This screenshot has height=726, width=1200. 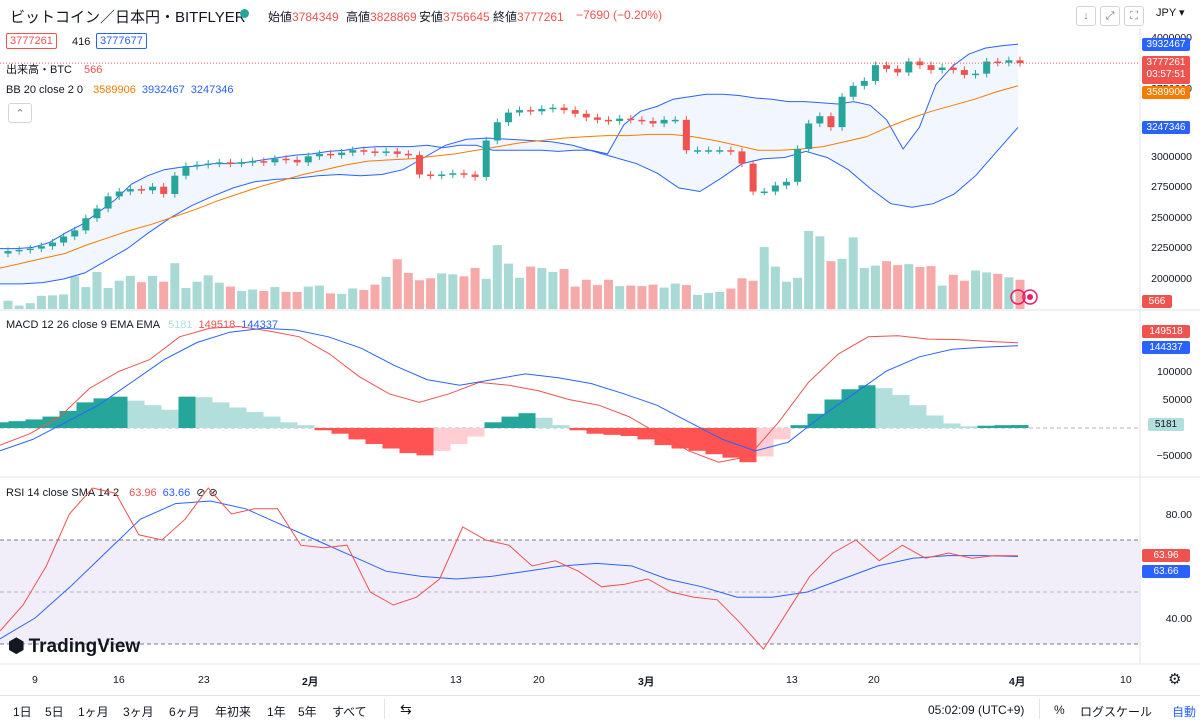 What do you see at coordinates (406, 709) in the screenshot?
I see `date-range-icon: ⇆` at bounding box center [406, 709].